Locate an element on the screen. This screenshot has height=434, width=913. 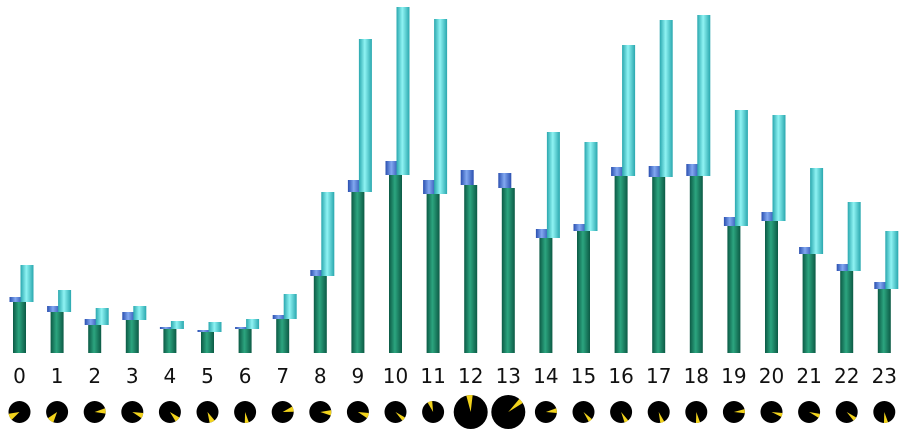
hour-label: 16 is located at coordinates (620, 376).